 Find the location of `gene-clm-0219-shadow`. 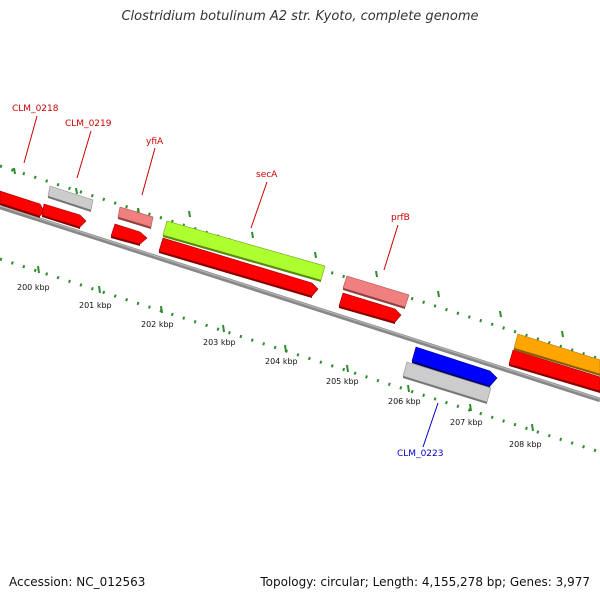

gene-clm-0219-shadow is located at coordinates (61, 222).